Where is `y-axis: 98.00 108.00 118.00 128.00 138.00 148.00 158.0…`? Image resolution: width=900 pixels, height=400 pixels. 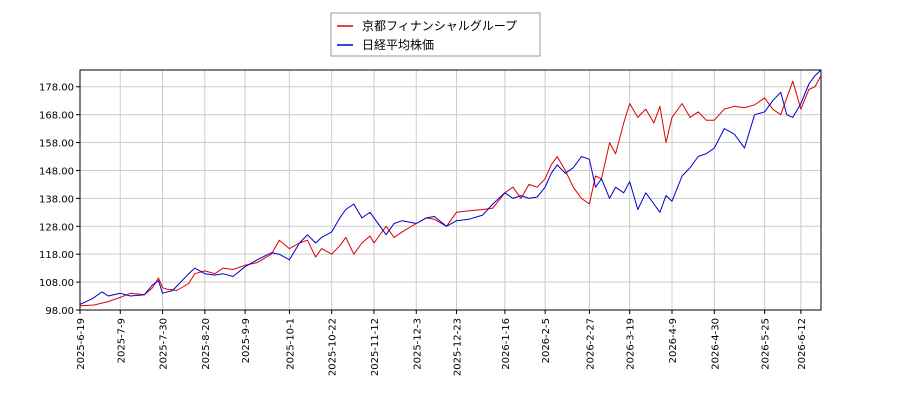
y-axis: 98.00 108.00 118.00 128.00 138.00 148.00 158.0… is located at coordinates (59, 200).